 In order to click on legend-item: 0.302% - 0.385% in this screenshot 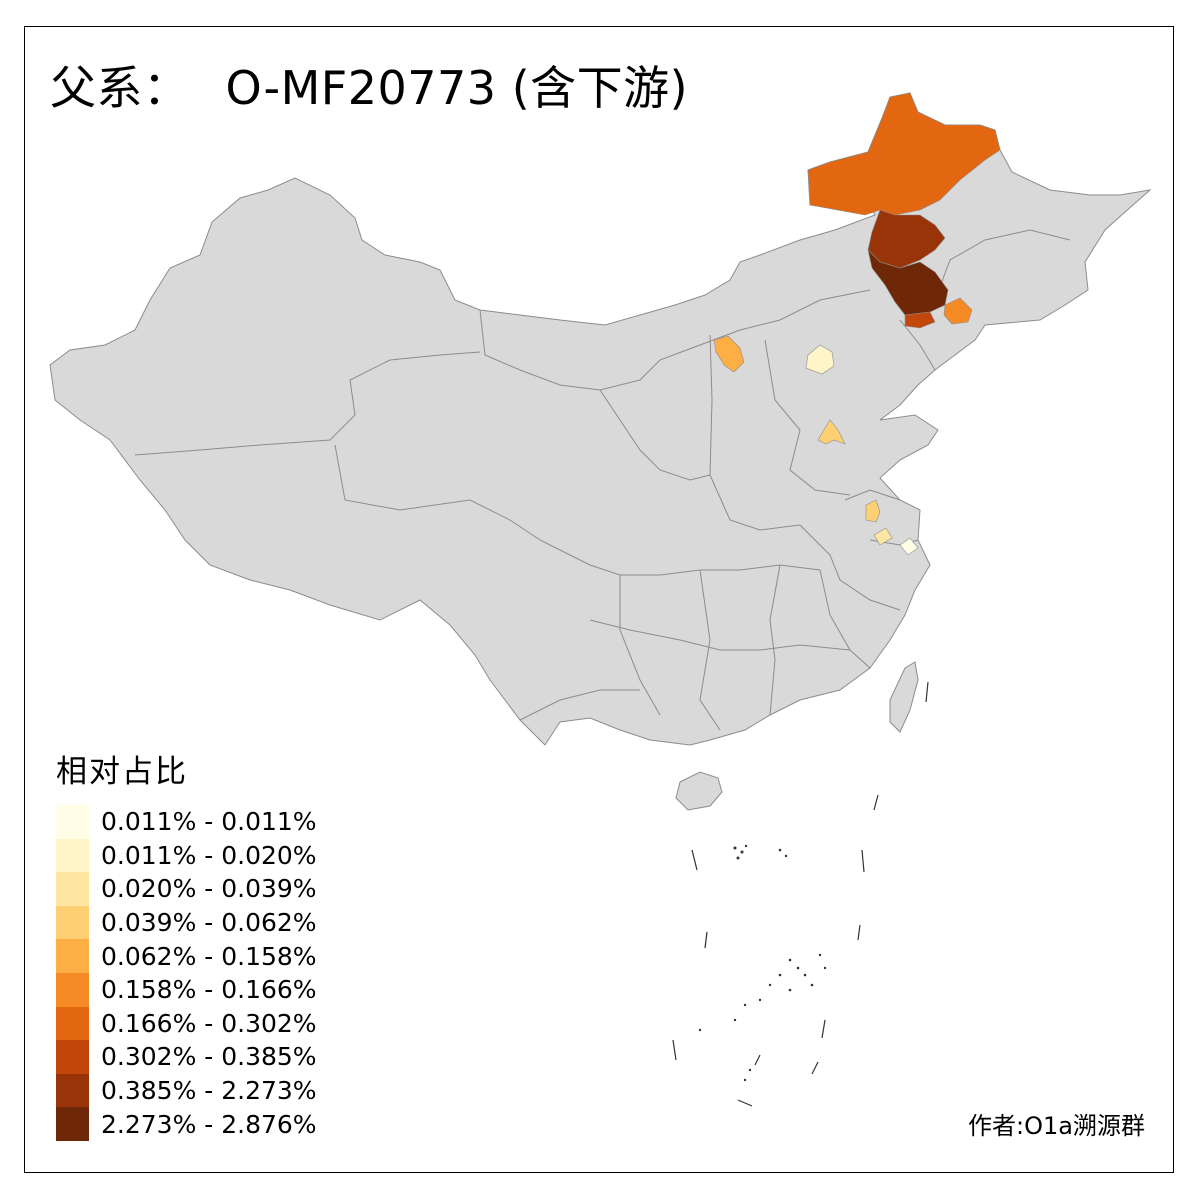, I will do `click(186, 1057)`.